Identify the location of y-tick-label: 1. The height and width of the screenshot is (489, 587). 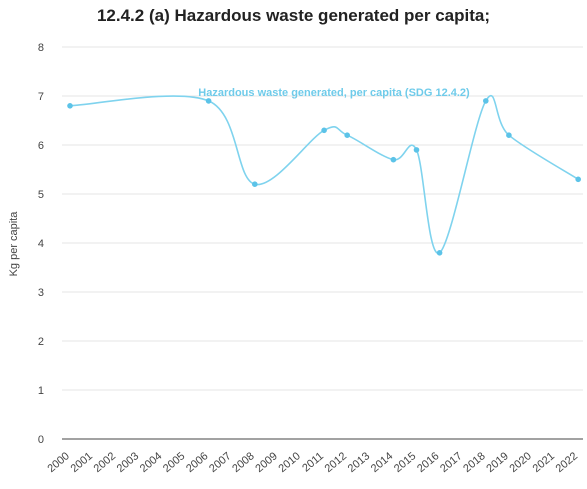
(41, 391).